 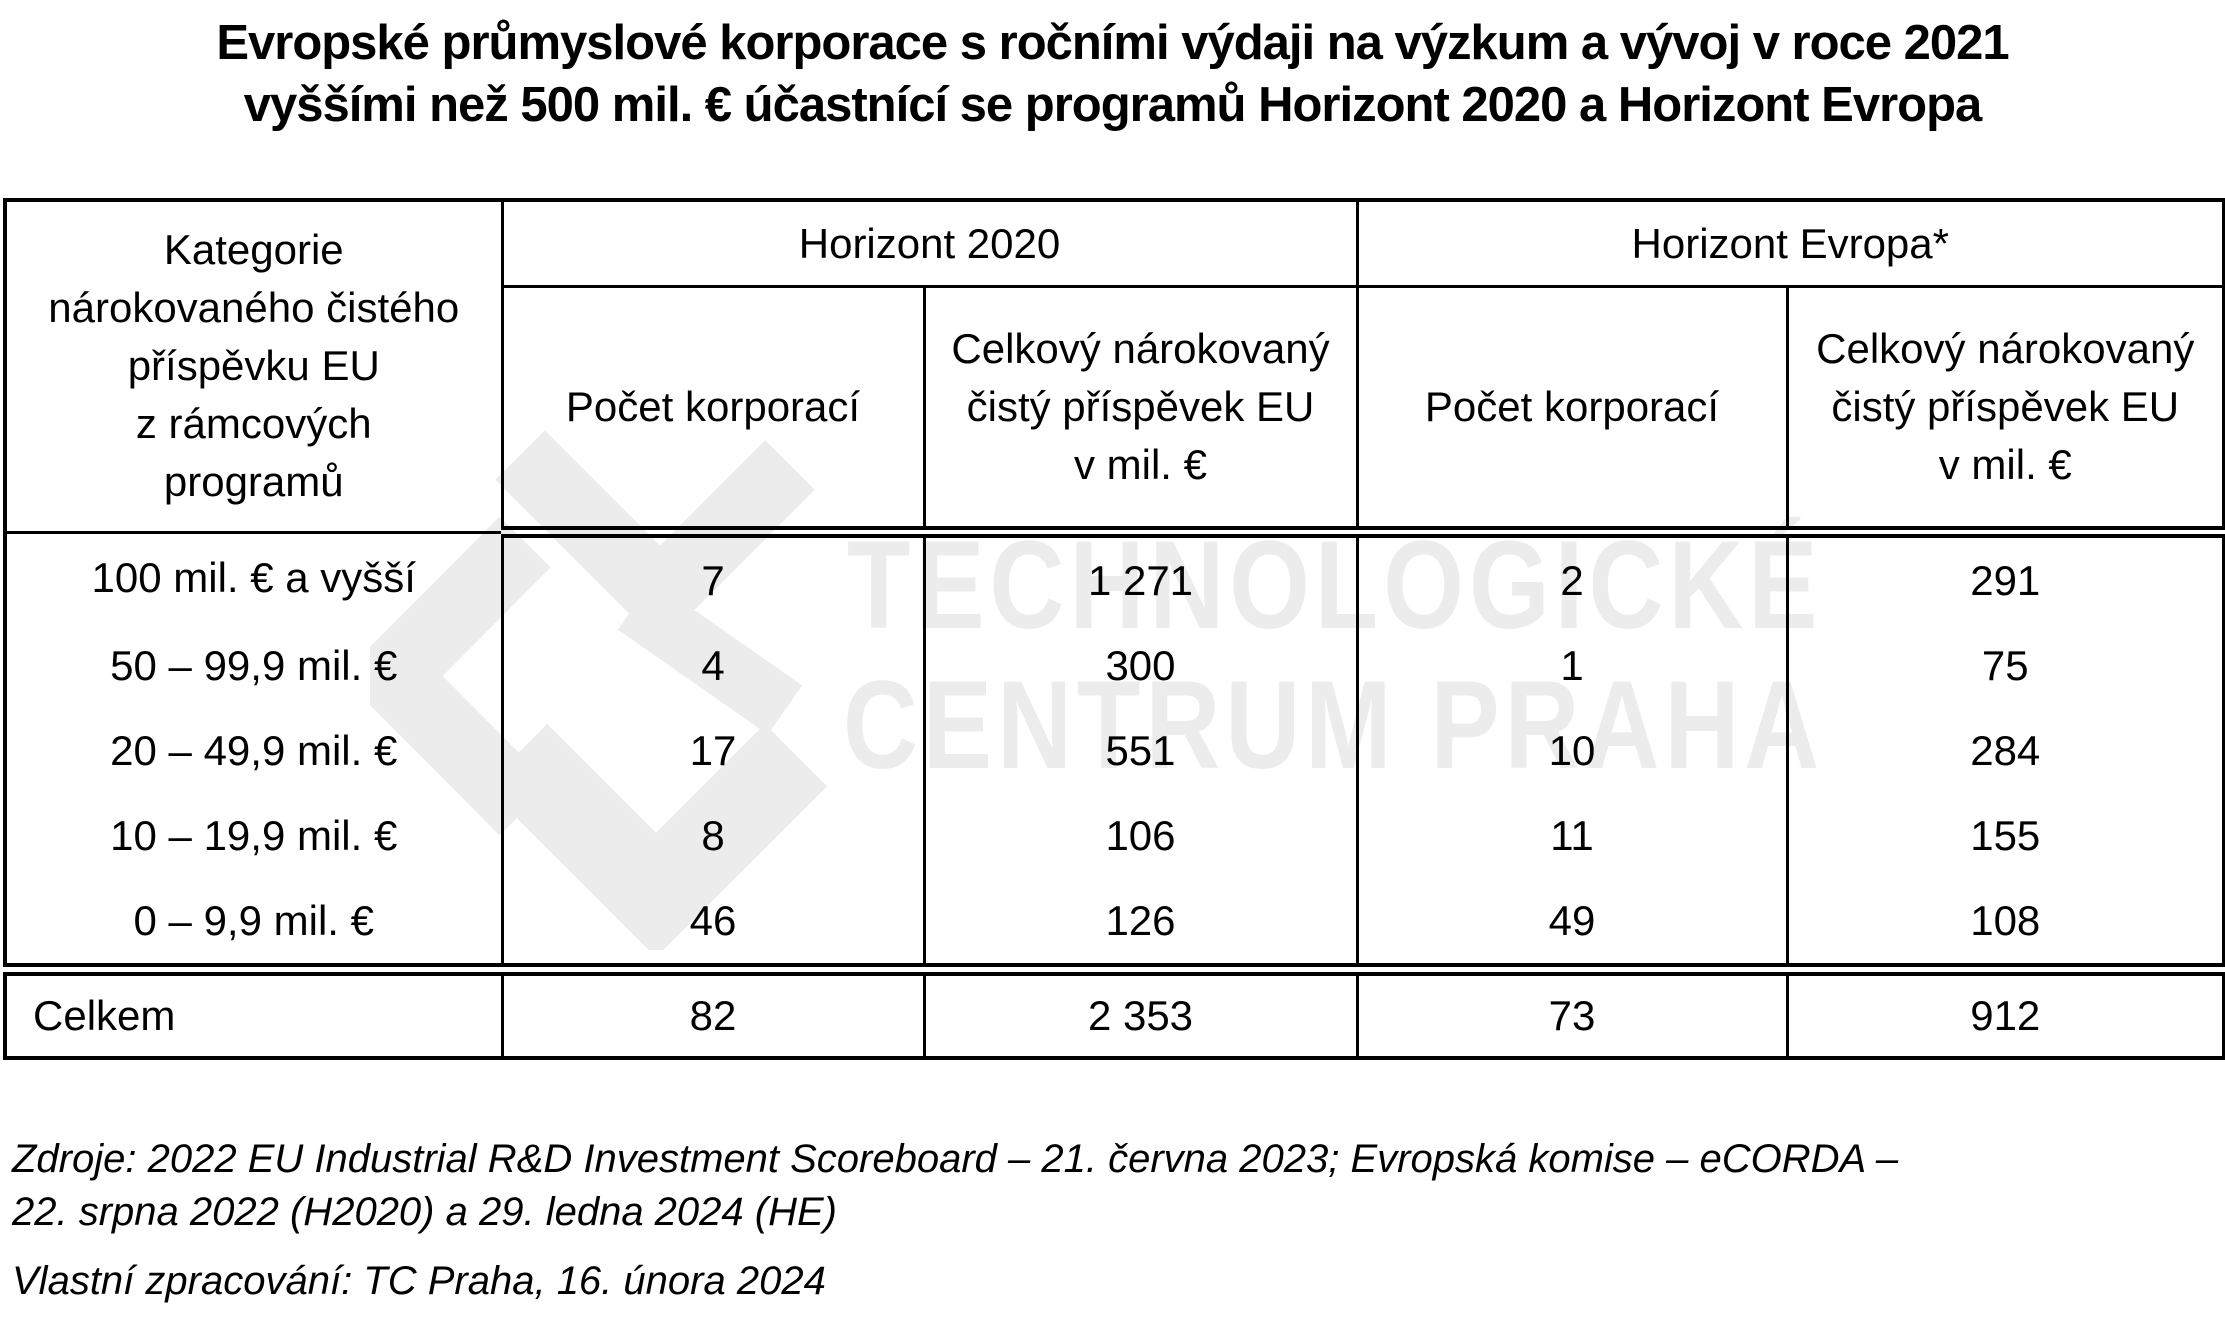 I want to click on table-row: 10 – 19,9 mil. € 8 106 11 155, so click(x=1114, y=835).